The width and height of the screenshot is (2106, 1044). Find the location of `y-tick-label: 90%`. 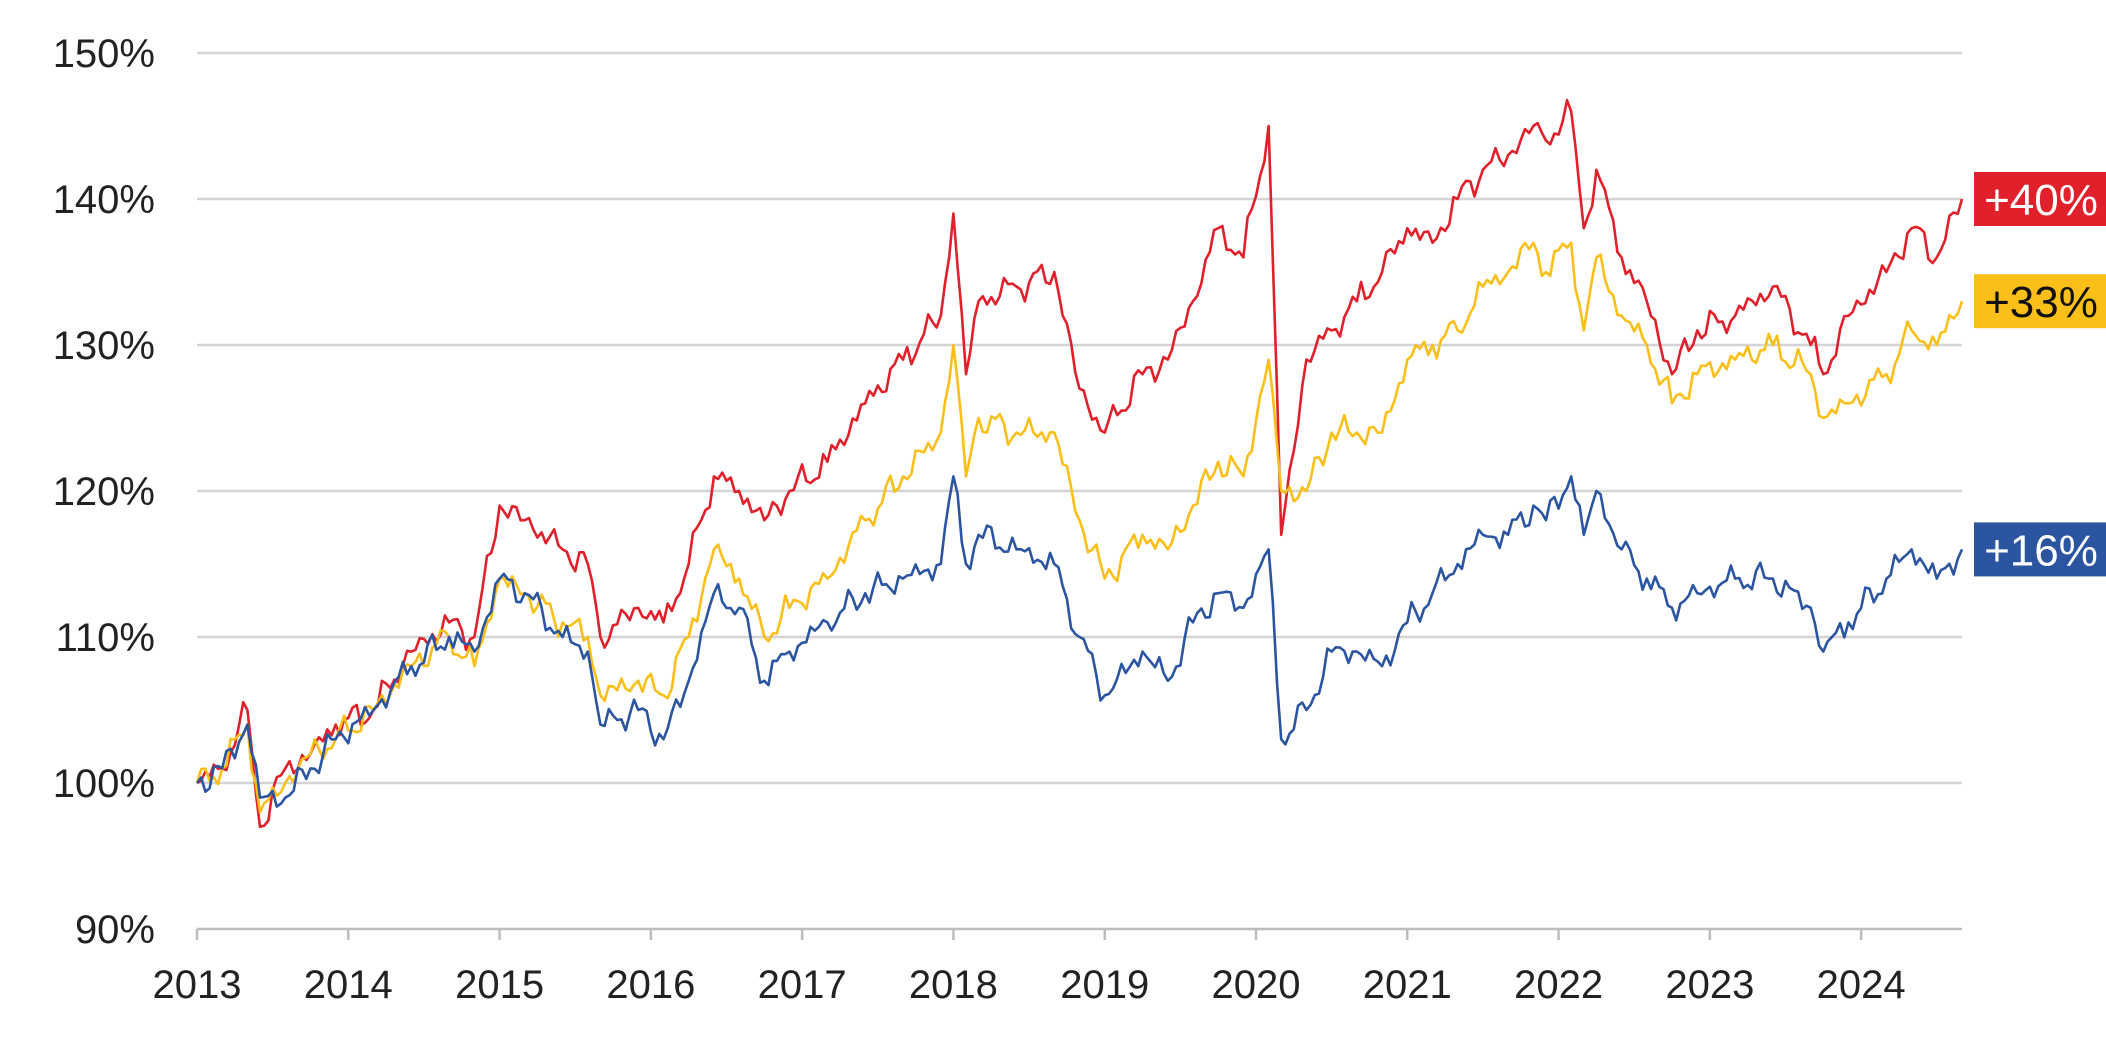

y-tick-label: 90% is located at coordinates (115, 930).